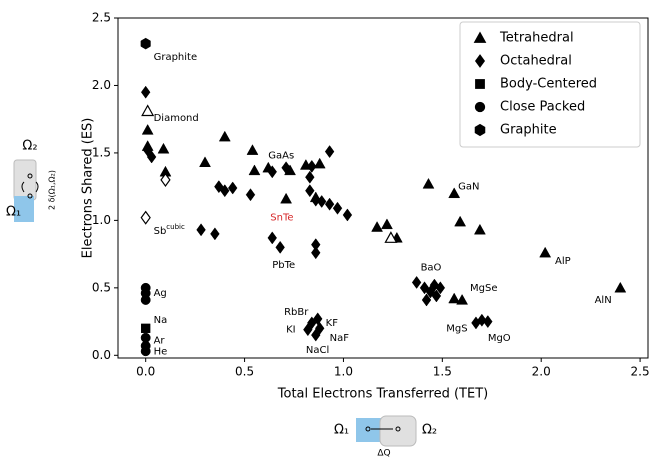  I want to click on x-tick-label: 0.0, so click(145, 372).